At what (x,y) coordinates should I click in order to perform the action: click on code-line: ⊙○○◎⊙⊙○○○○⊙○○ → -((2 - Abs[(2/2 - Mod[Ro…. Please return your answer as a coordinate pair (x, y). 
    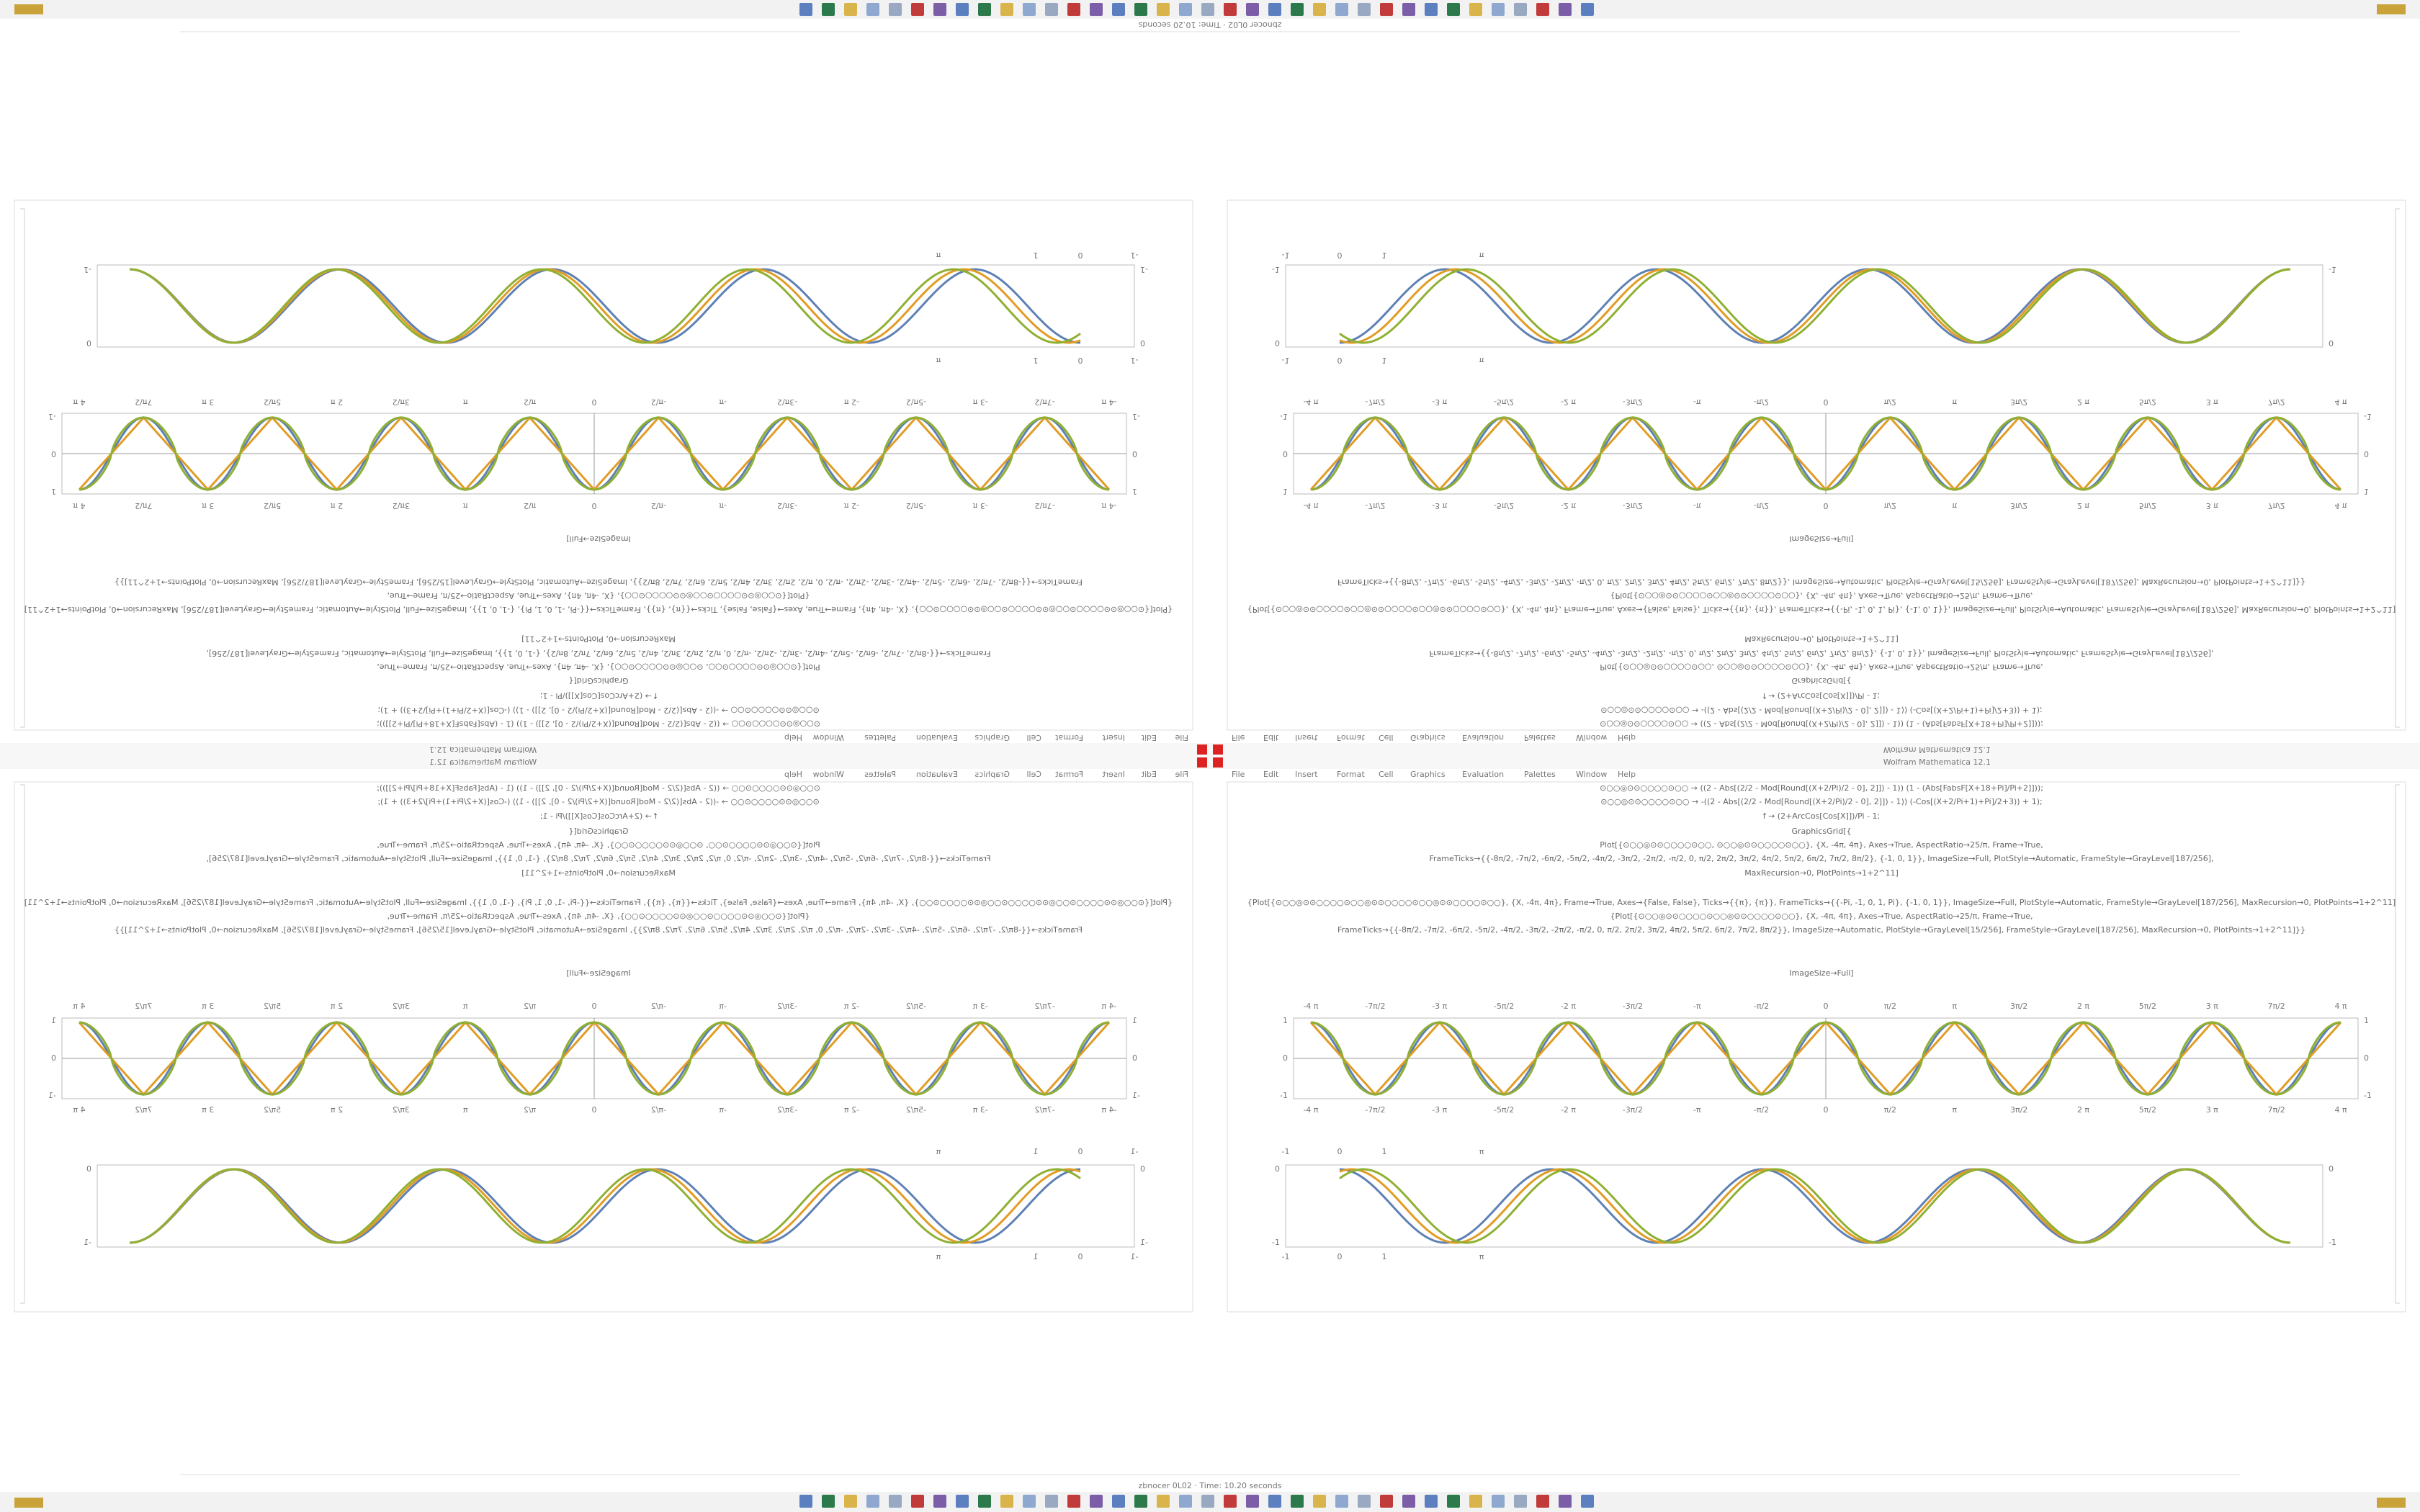
    Looking at the image, I should click on (1821, 801).